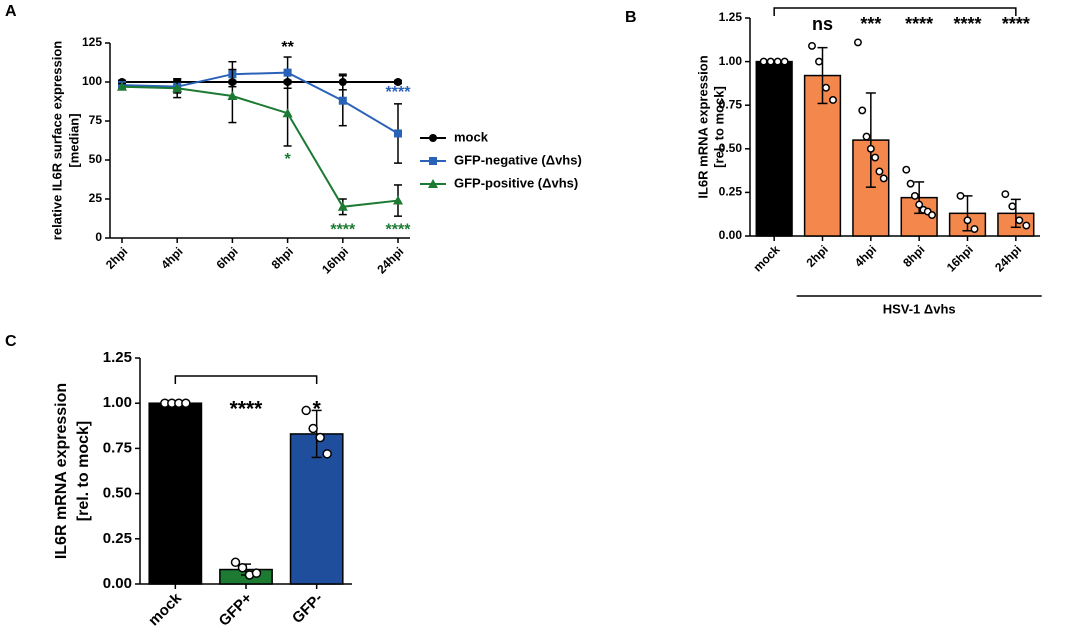  Describe the element at coordinates (56, 140) in the screenshot. I see `y-axis-label: relative IL6R surface expression` at that location.